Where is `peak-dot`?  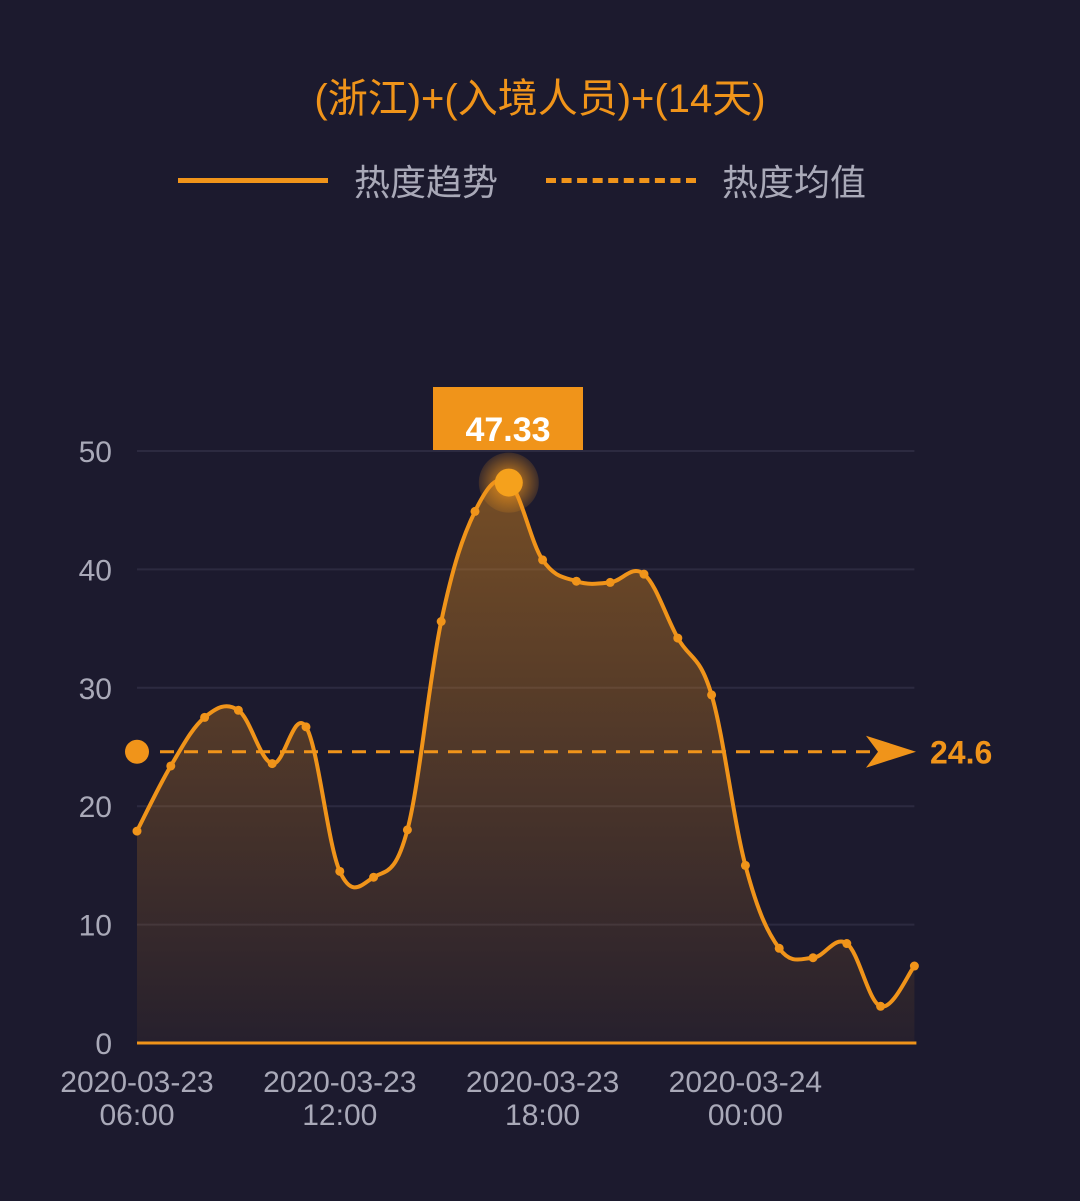
peak-dot is located at coordinates (508, 482).